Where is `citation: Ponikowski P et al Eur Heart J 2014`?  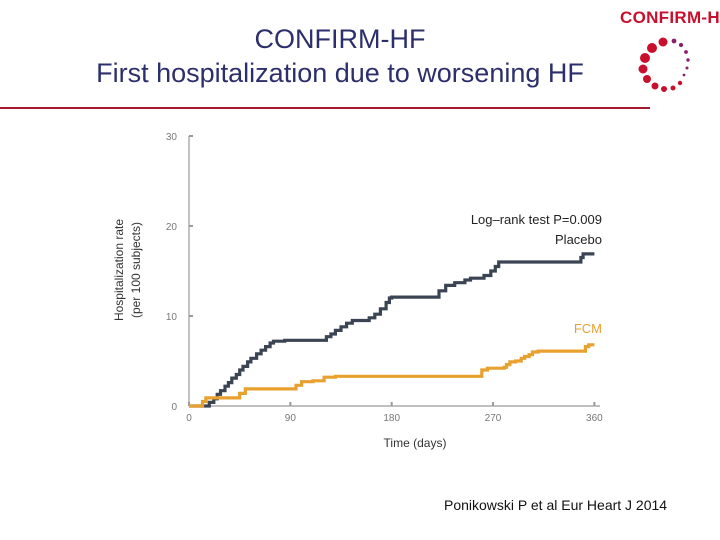
citation: Ponikowski P et al Eur Heart J 2014 is located at coordinates (556, 505).